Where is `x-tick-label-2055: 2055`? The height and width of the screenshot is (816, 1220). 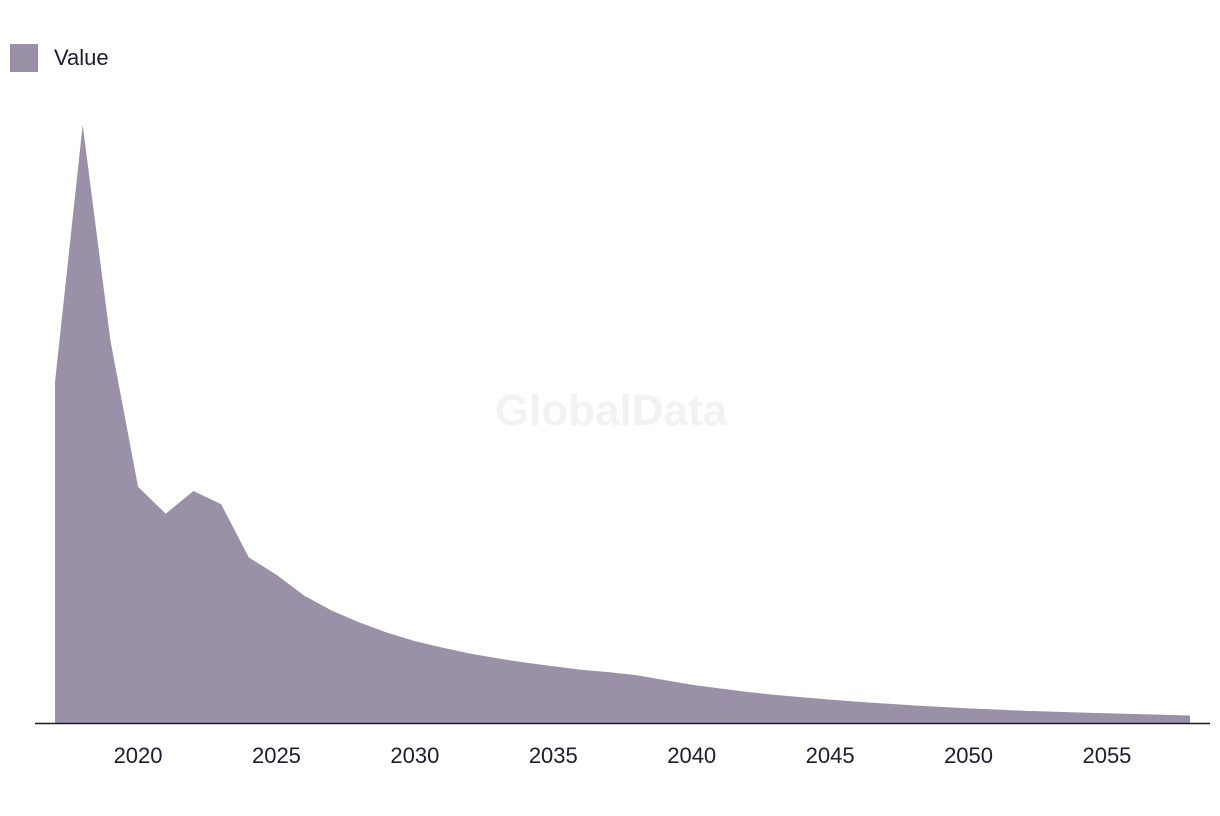 x-tick-label-2055: 2055 is located at coordinates (1106, 755).